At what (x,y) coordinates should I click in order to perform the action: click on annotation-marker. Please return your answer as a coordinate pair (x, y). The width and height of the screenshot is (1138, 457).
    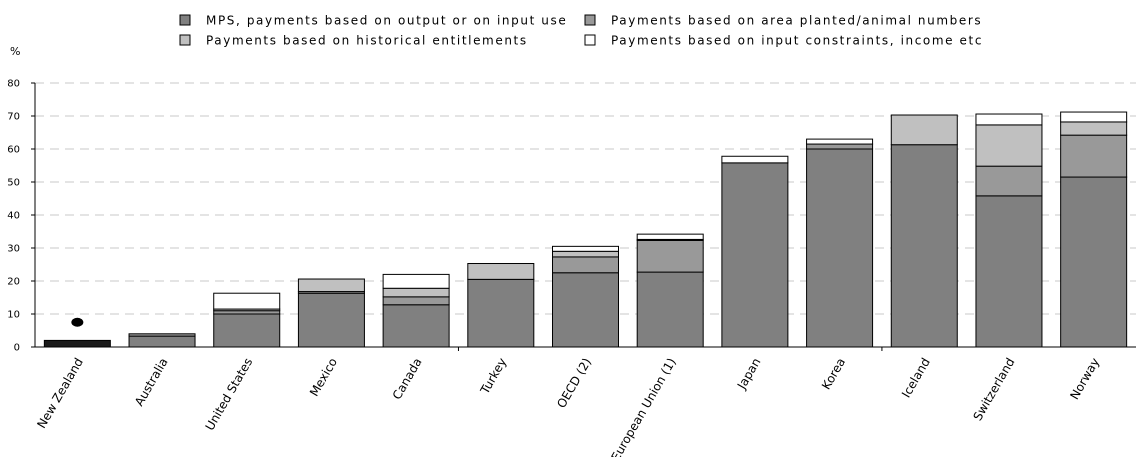
    Looking at the image, I should click on (77, 322).